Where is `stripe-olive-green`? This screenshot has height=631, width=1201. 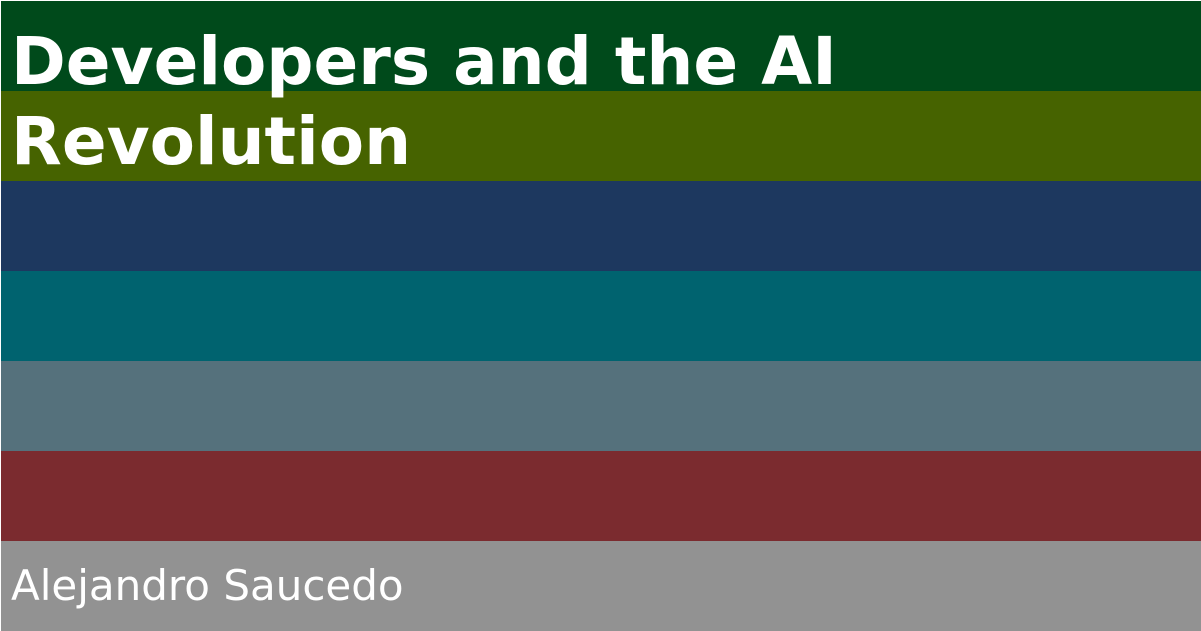
stripe-olive-green is located at coordinates (601, 136).